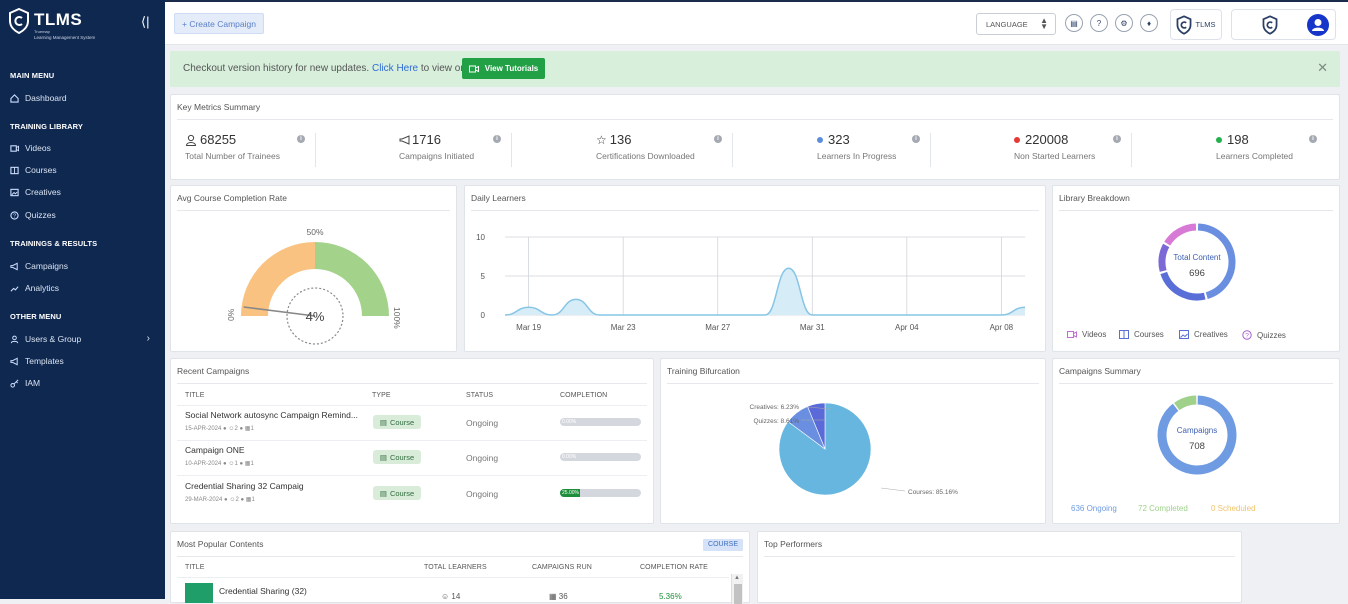 This screenshot has width=1348, height=604. What do you see at coordinates (85, 339) in the screenshot?
I see `sidebar-item-users-group: Users & Group ›` at bounding box center [85, 339].